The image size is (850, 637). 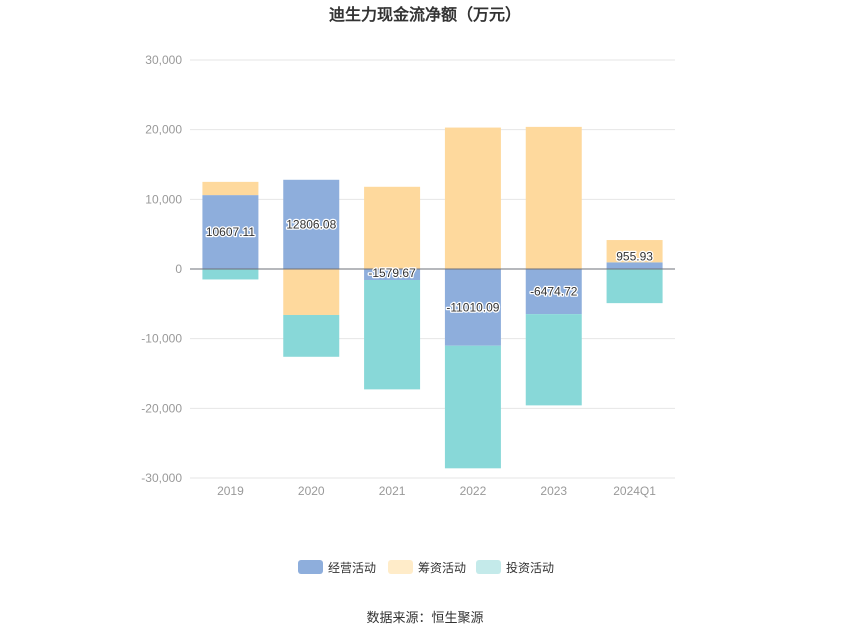 I want to click on x-tick-label: 2022, so click(x=473, y=491).